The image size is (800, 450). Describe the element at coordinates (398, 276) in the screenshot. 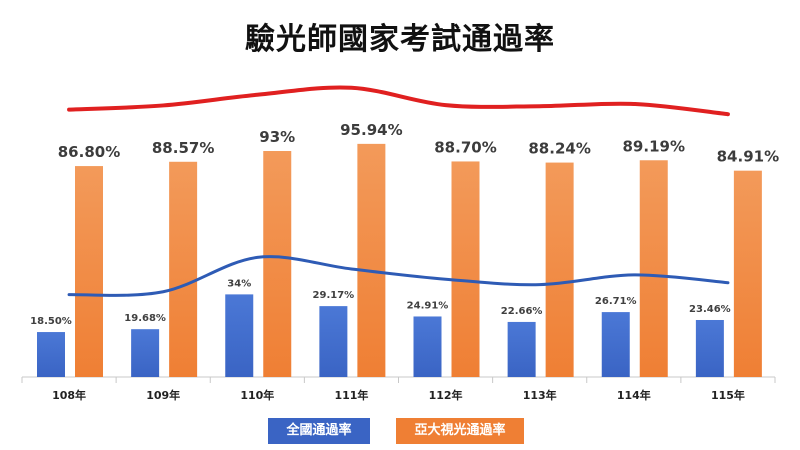

I see `trend-line-national` at that location.